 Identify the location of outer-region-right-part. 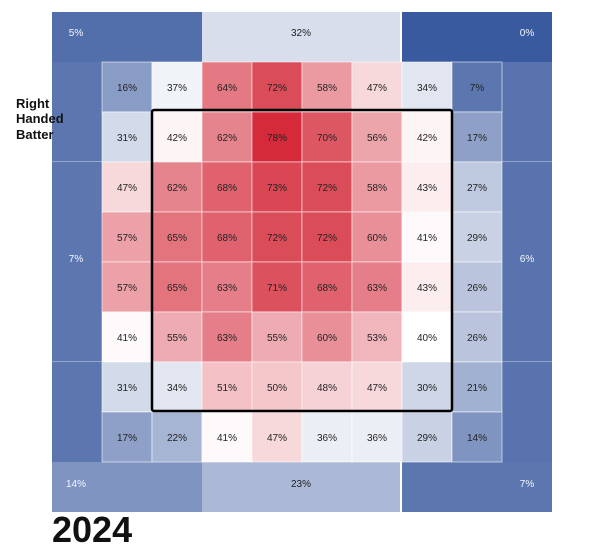
(527, 262).